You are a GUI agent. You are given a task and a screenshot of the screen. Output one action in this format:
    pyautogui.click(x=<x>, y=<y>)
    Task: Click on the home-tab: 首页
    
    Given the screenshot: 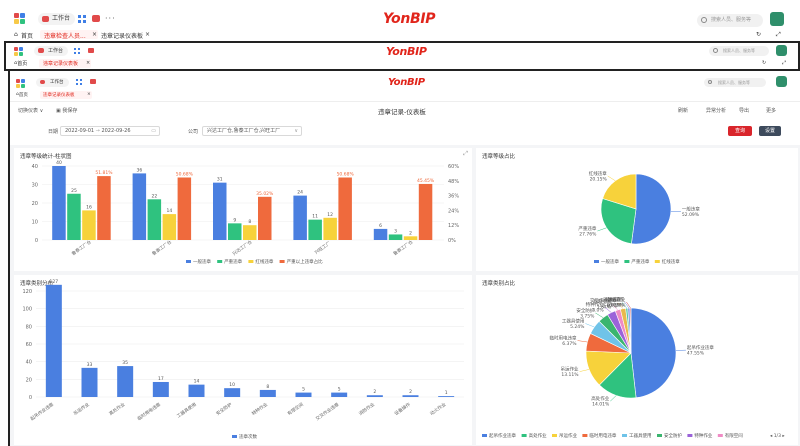 What is the action you would take?
    pyautogui.click(x=27, y=36)
    